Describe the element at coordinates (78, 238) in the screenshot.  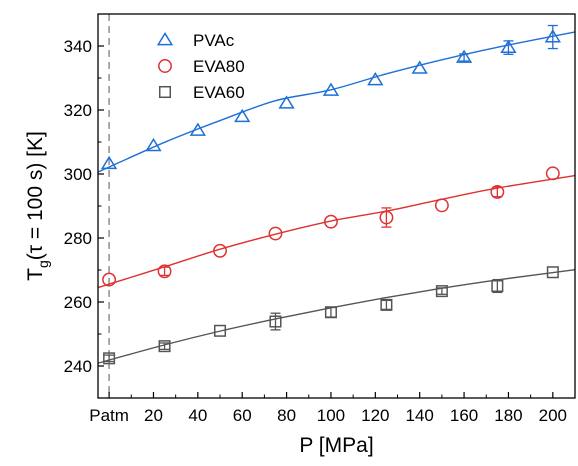
I see `y-tick-label: 280` at that location.